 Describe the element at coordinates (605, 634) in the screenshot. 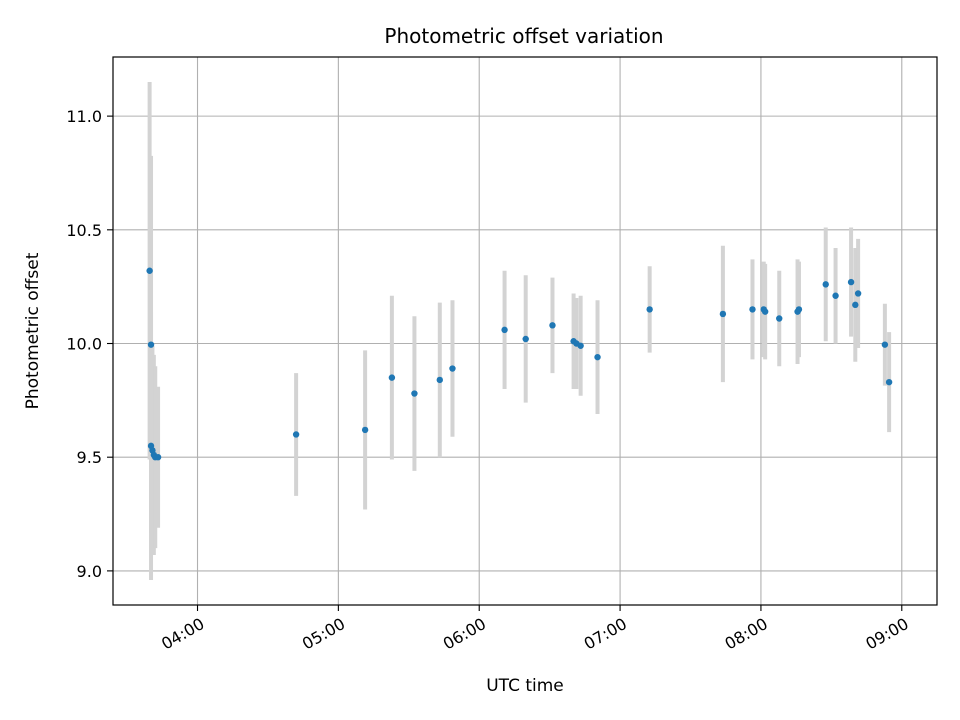

I see `x-tick-label: 07:00` at that location.